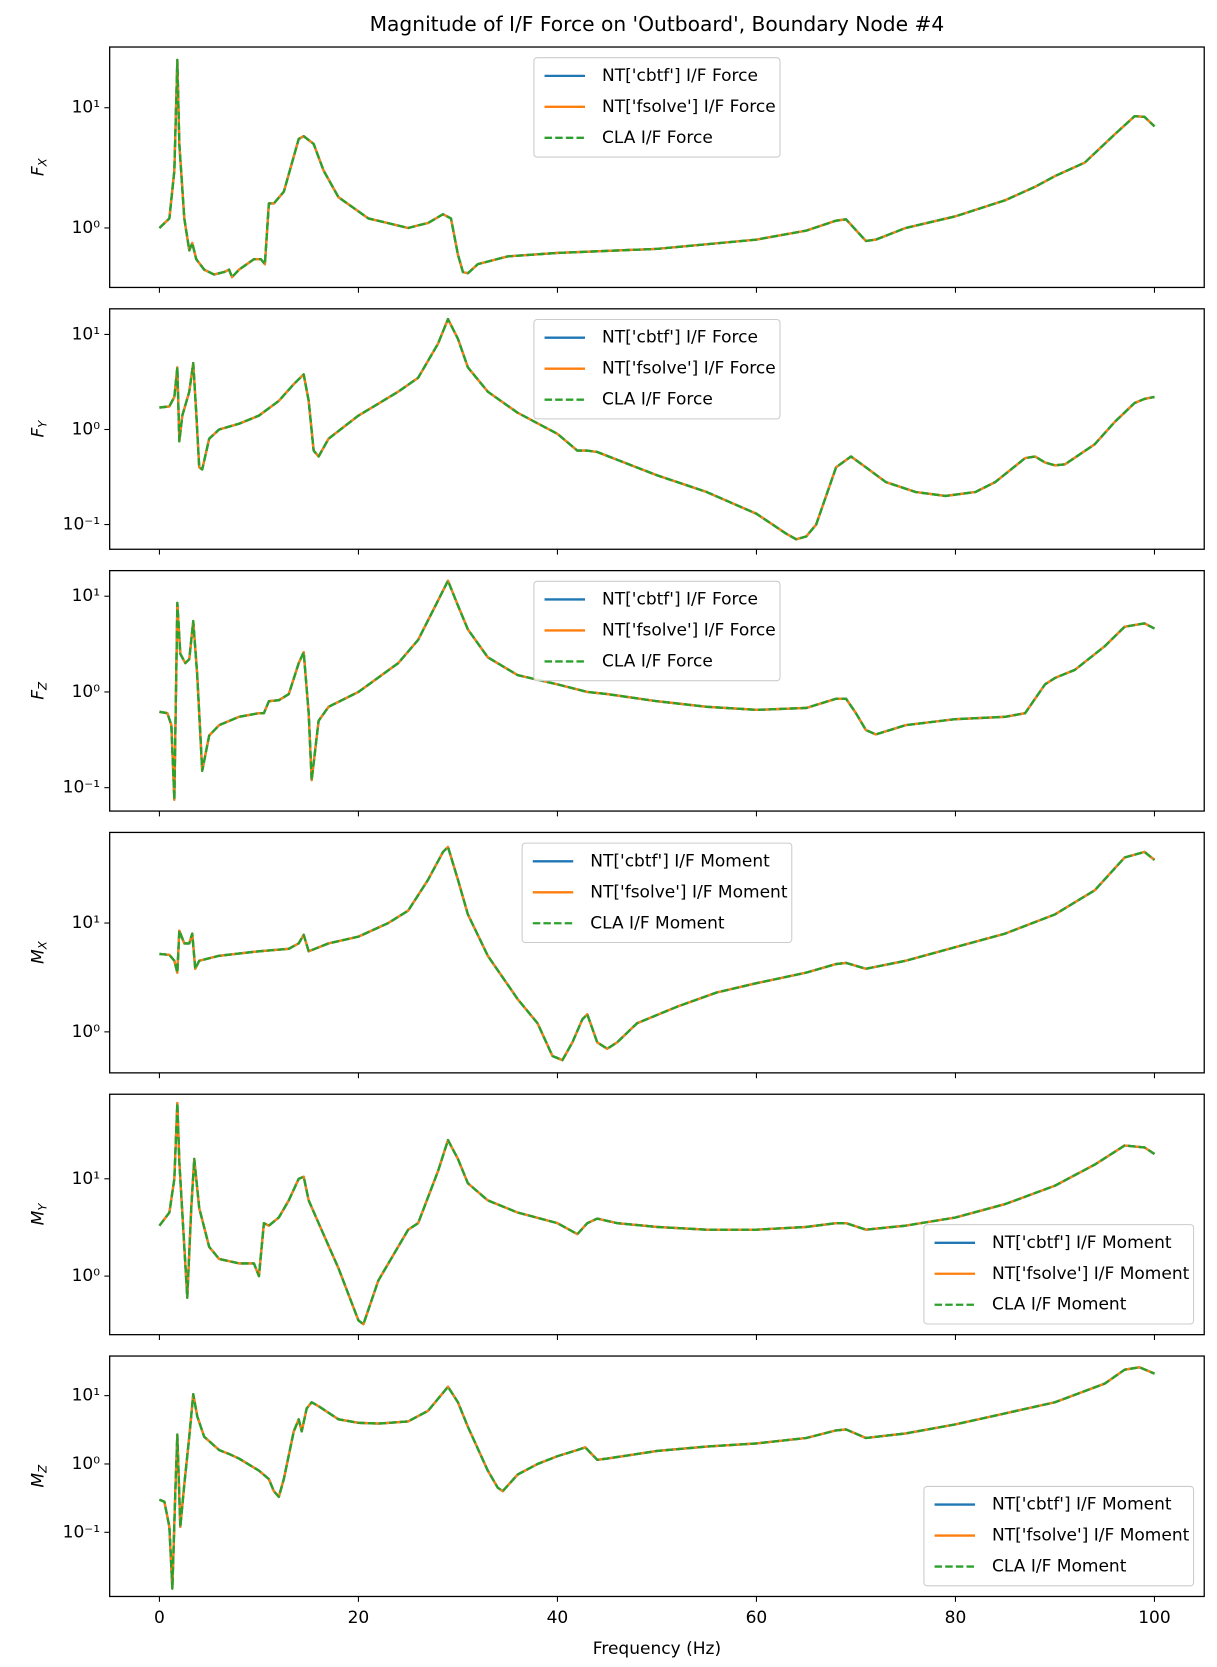 The image size is (1217, 1667). Describe the element at coordinates (159, 1618) in the screenshot. I see `x-tick-label: 0` at that location.